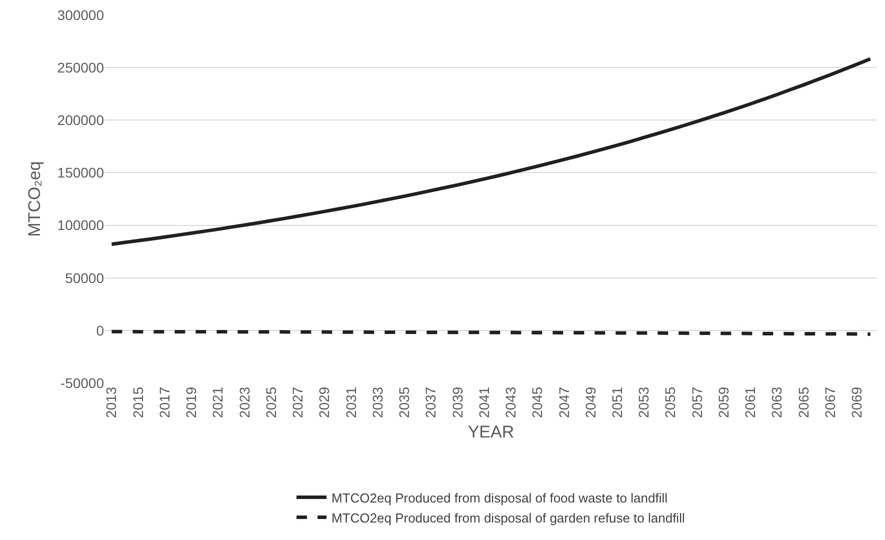 The width and height of the screenshot is (885, 540). I want to click on x-tick-label: 2019, so click(191, 402).